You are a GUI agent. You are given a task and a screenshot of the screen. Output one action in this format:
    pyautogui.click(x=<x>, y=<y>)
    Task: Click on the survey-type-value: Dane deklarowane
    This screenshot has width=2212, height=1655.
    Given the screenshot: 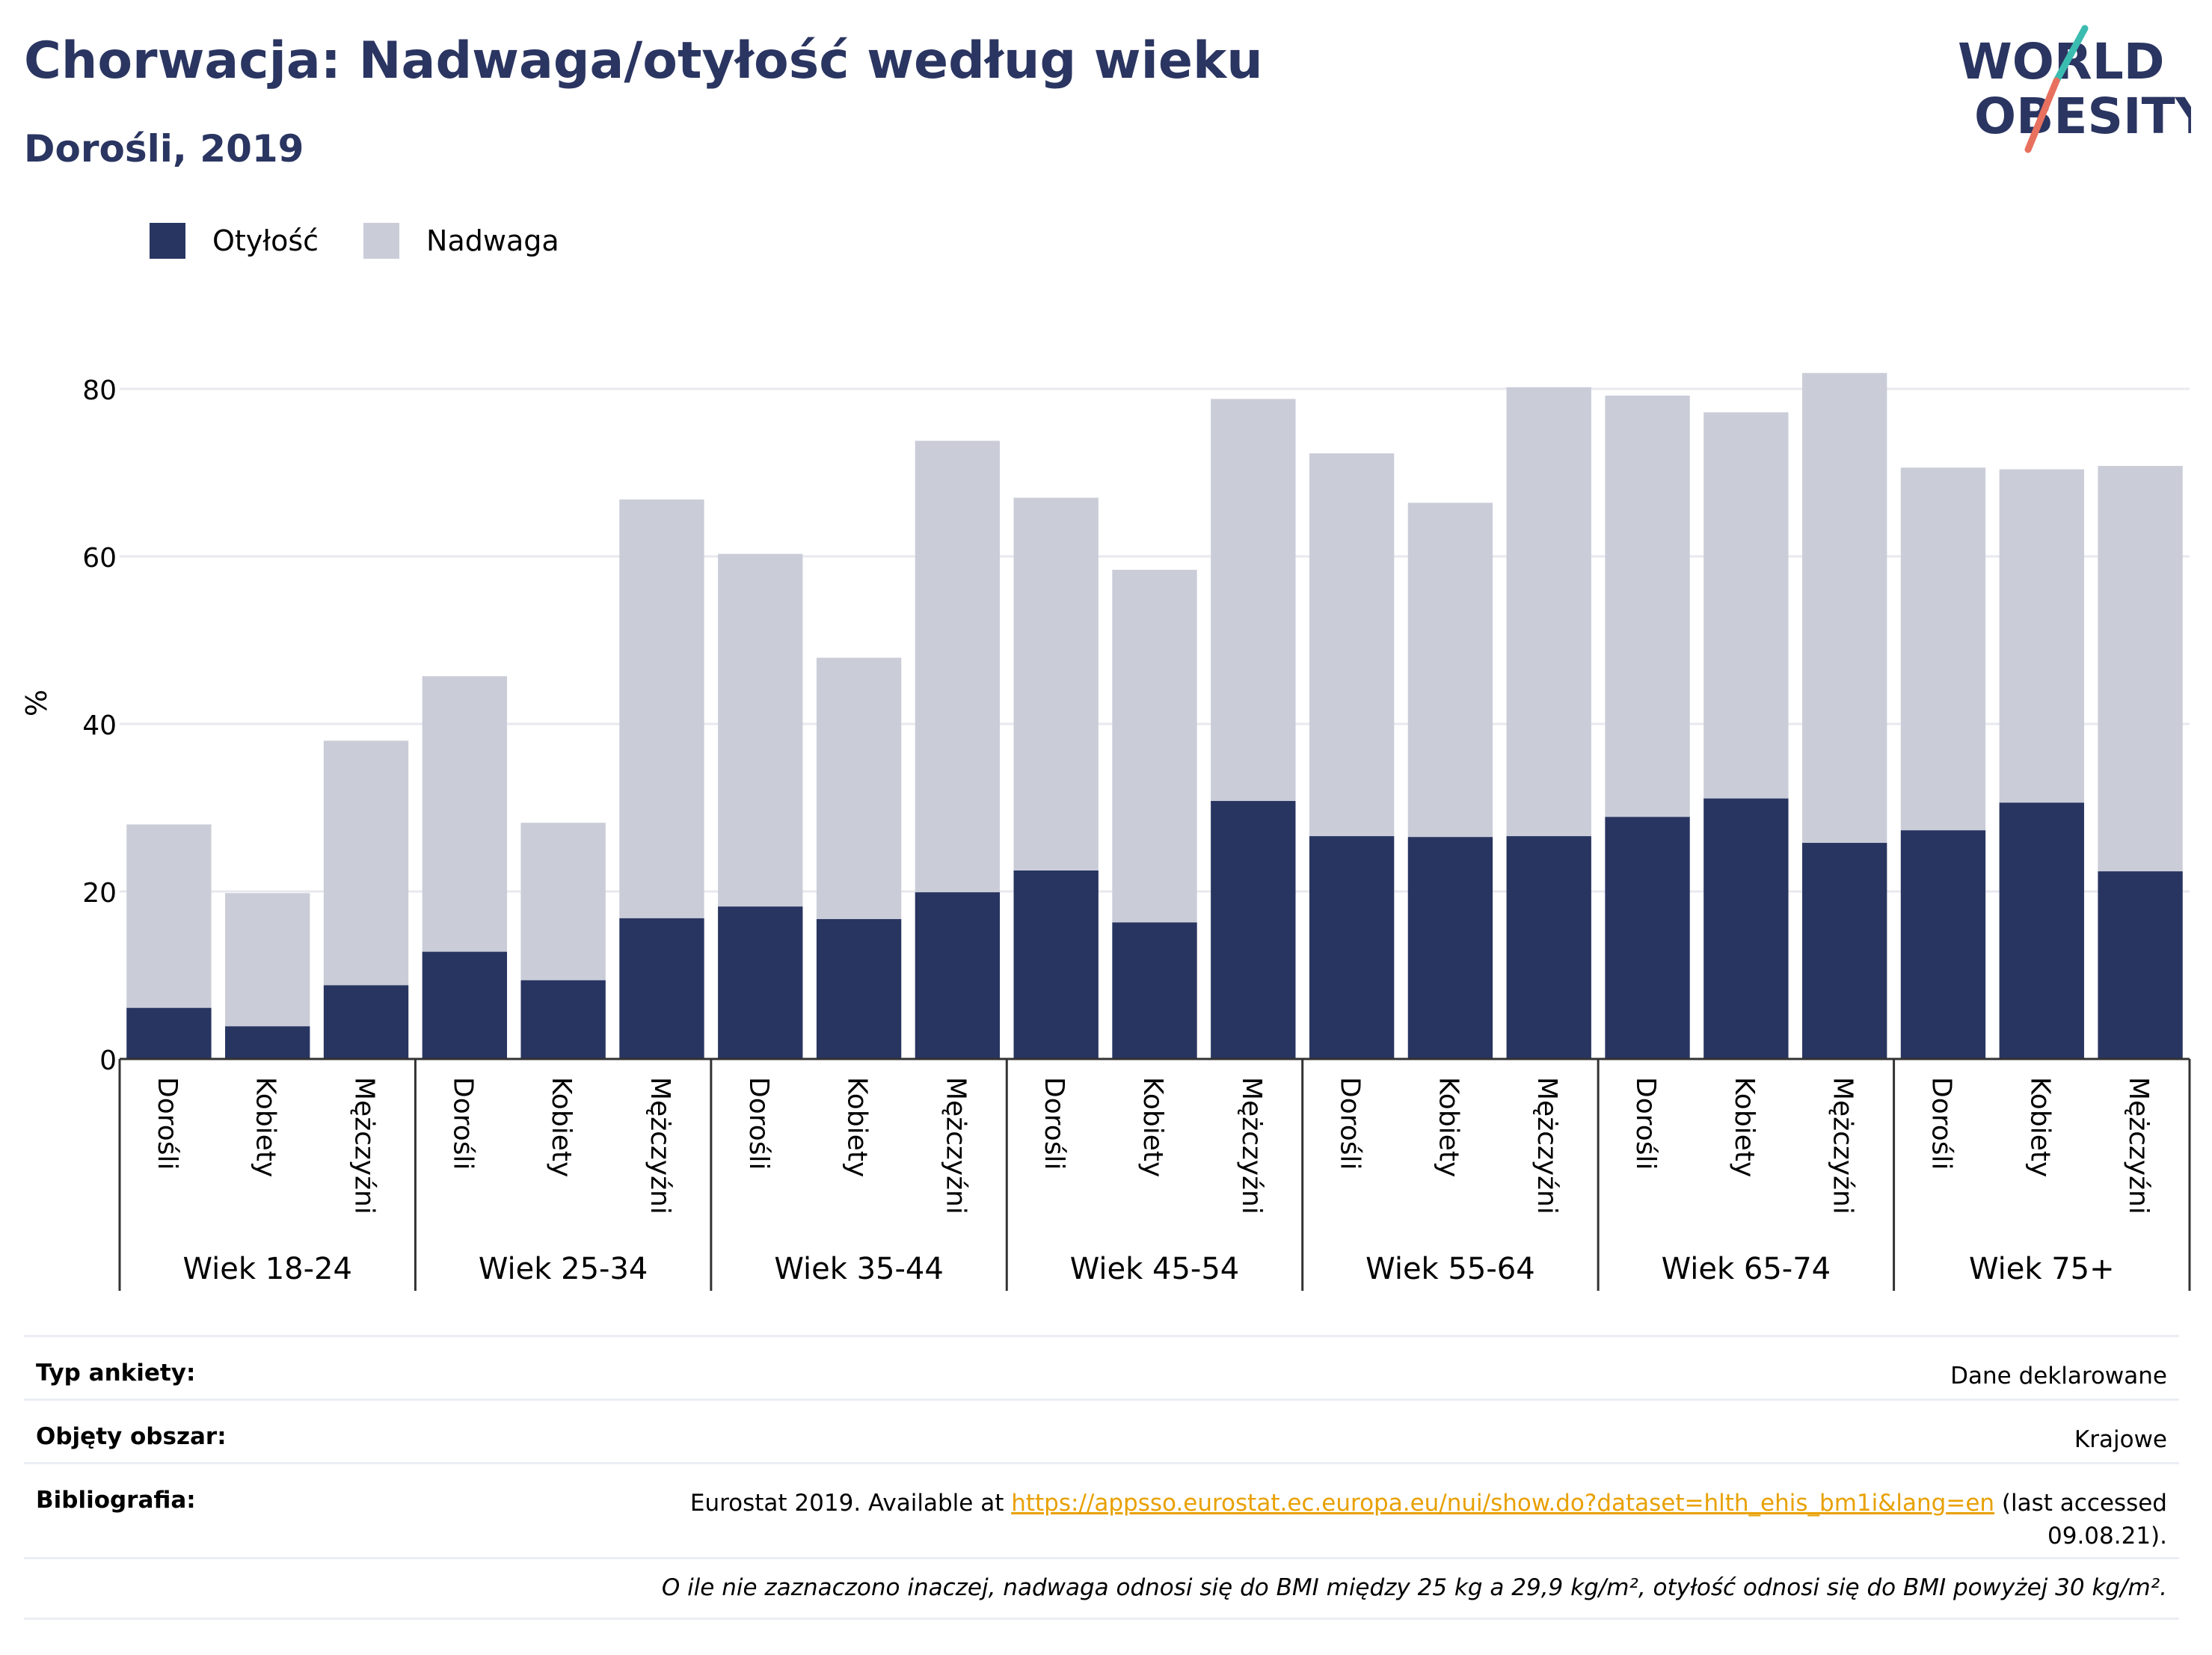 What is the action you would take?
    pyautogui.click(x=2058, y=1376)
    